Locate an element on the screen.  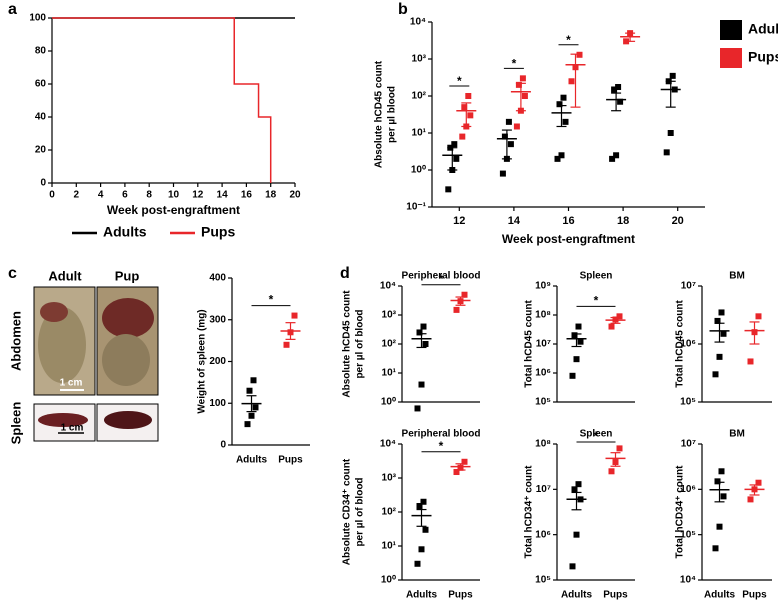
y-tick-label: 10² is located at coordinates (389, 344).